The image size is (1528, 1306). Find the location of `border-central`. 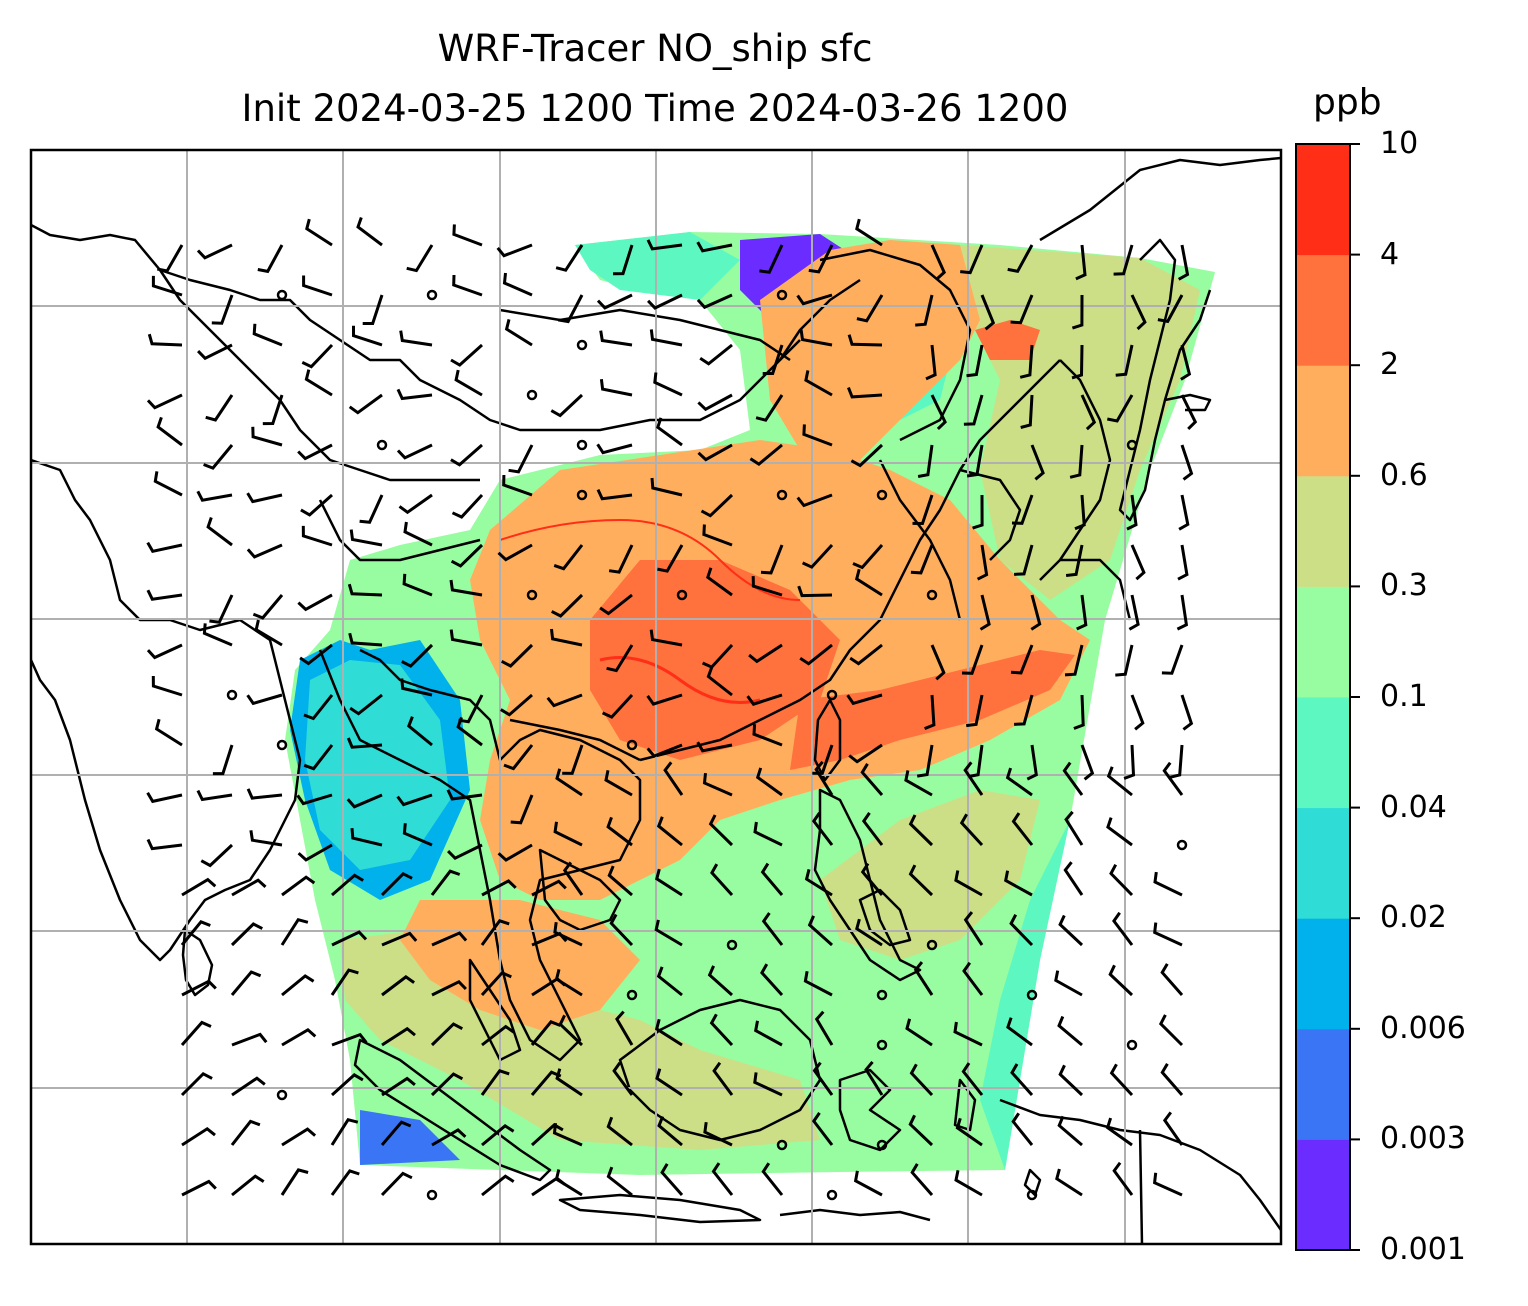

border-central is located at coordinates (399, 530).